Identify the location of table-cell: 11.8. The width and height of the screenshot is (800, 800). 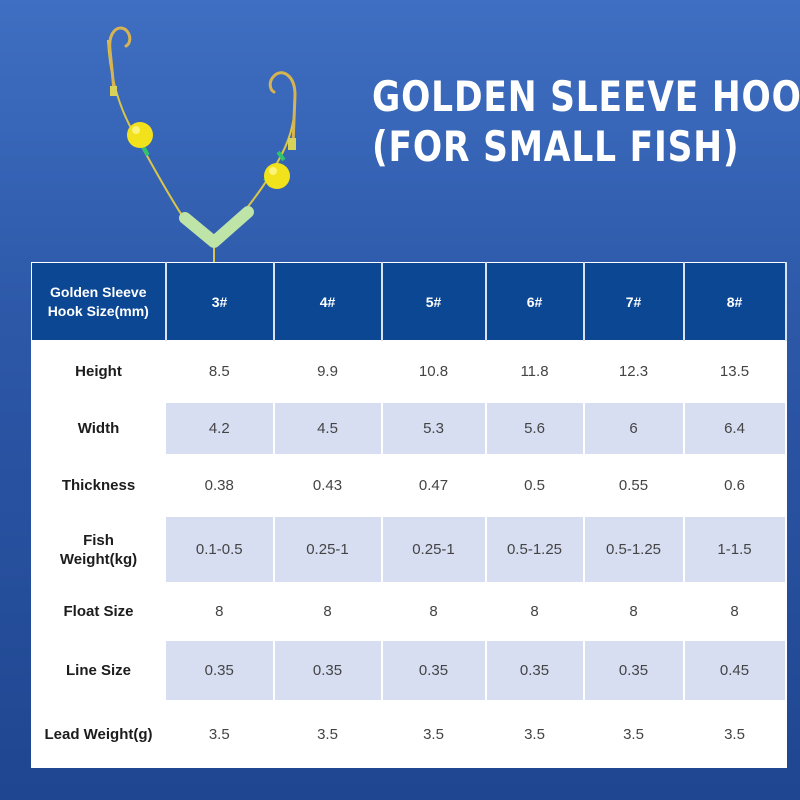
(535, 371).